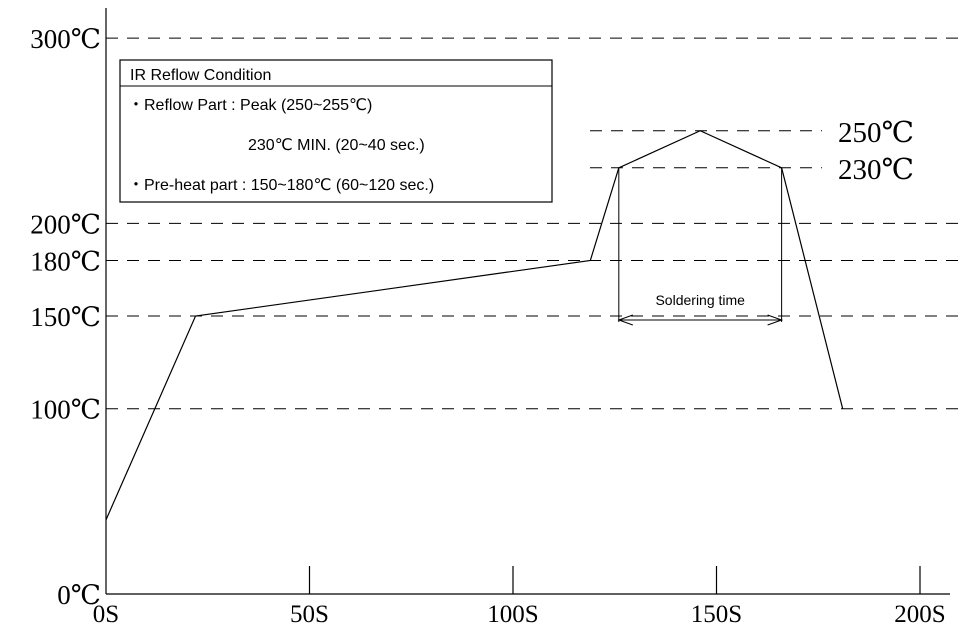  Describe the element at coordinates (309, 614) in the screenshot. I see `x-tick-label-50: 50S` at that location.